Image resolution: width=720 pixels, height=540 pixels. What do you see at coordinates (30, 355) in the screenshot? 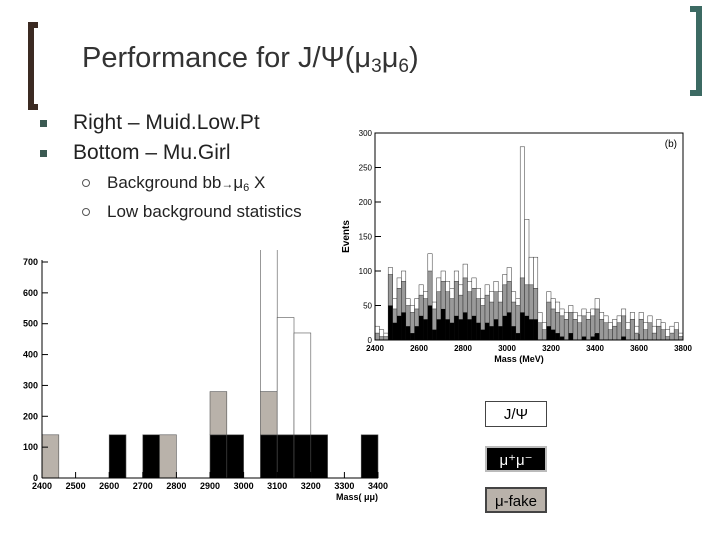
I see `y-tick-label: 400` at bounding box center [30, 355].